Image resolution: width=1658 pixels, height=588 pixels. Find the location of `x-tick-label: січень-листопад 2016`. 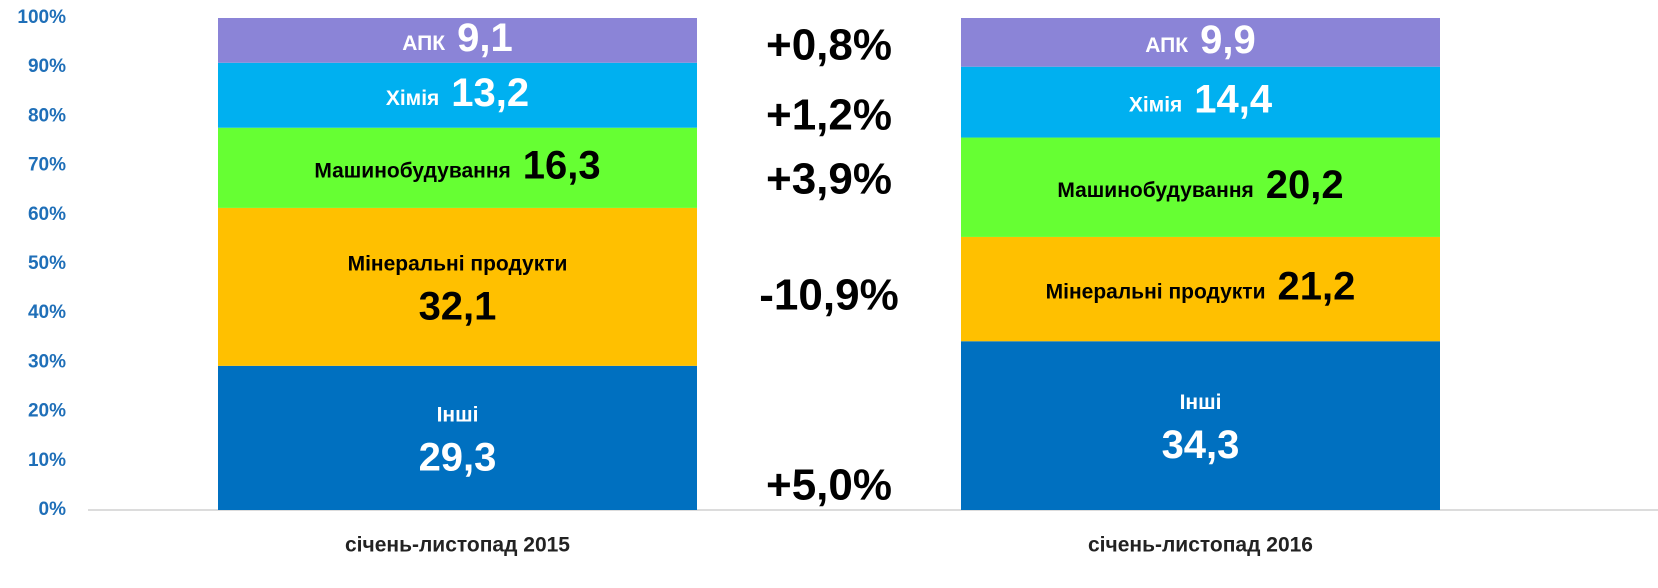

x-tick-label: січень-листопад 2016 is located at coordinates (1200, 545).